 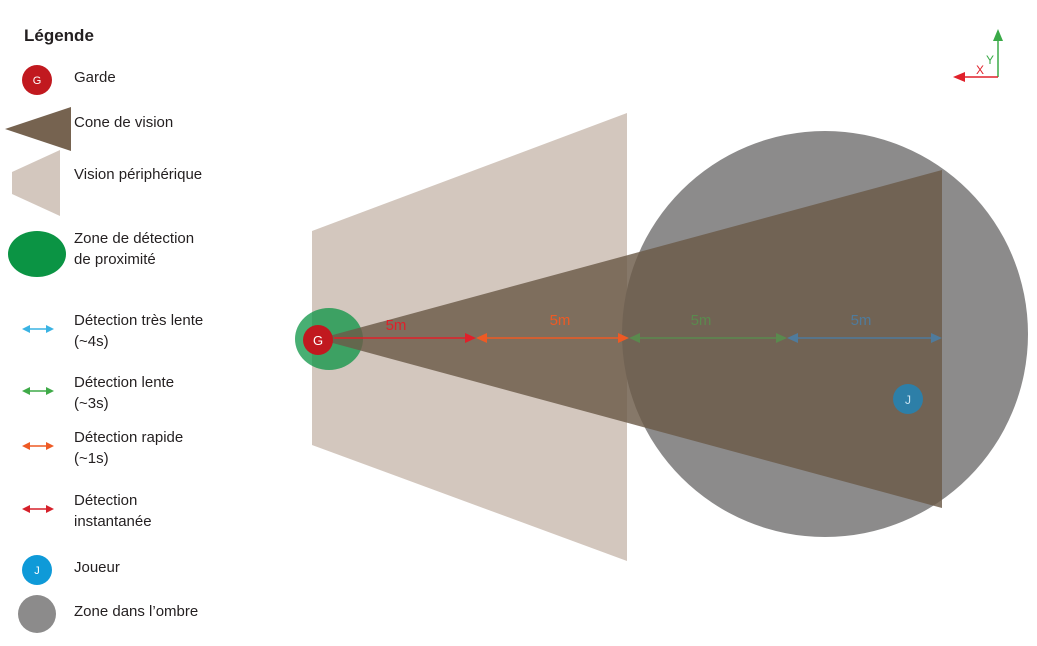 I want to click on player-label: J, so click(x=908, y=400).